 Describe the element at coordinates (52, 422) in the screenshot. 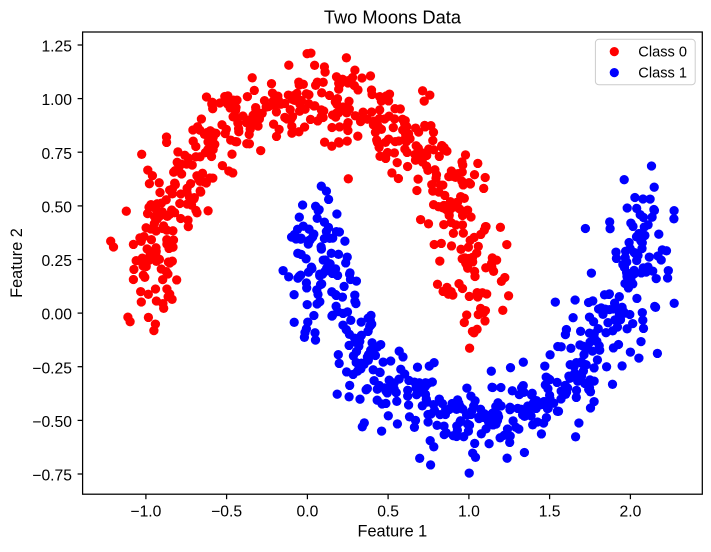

I see `svg-text: −0.50` at that location.